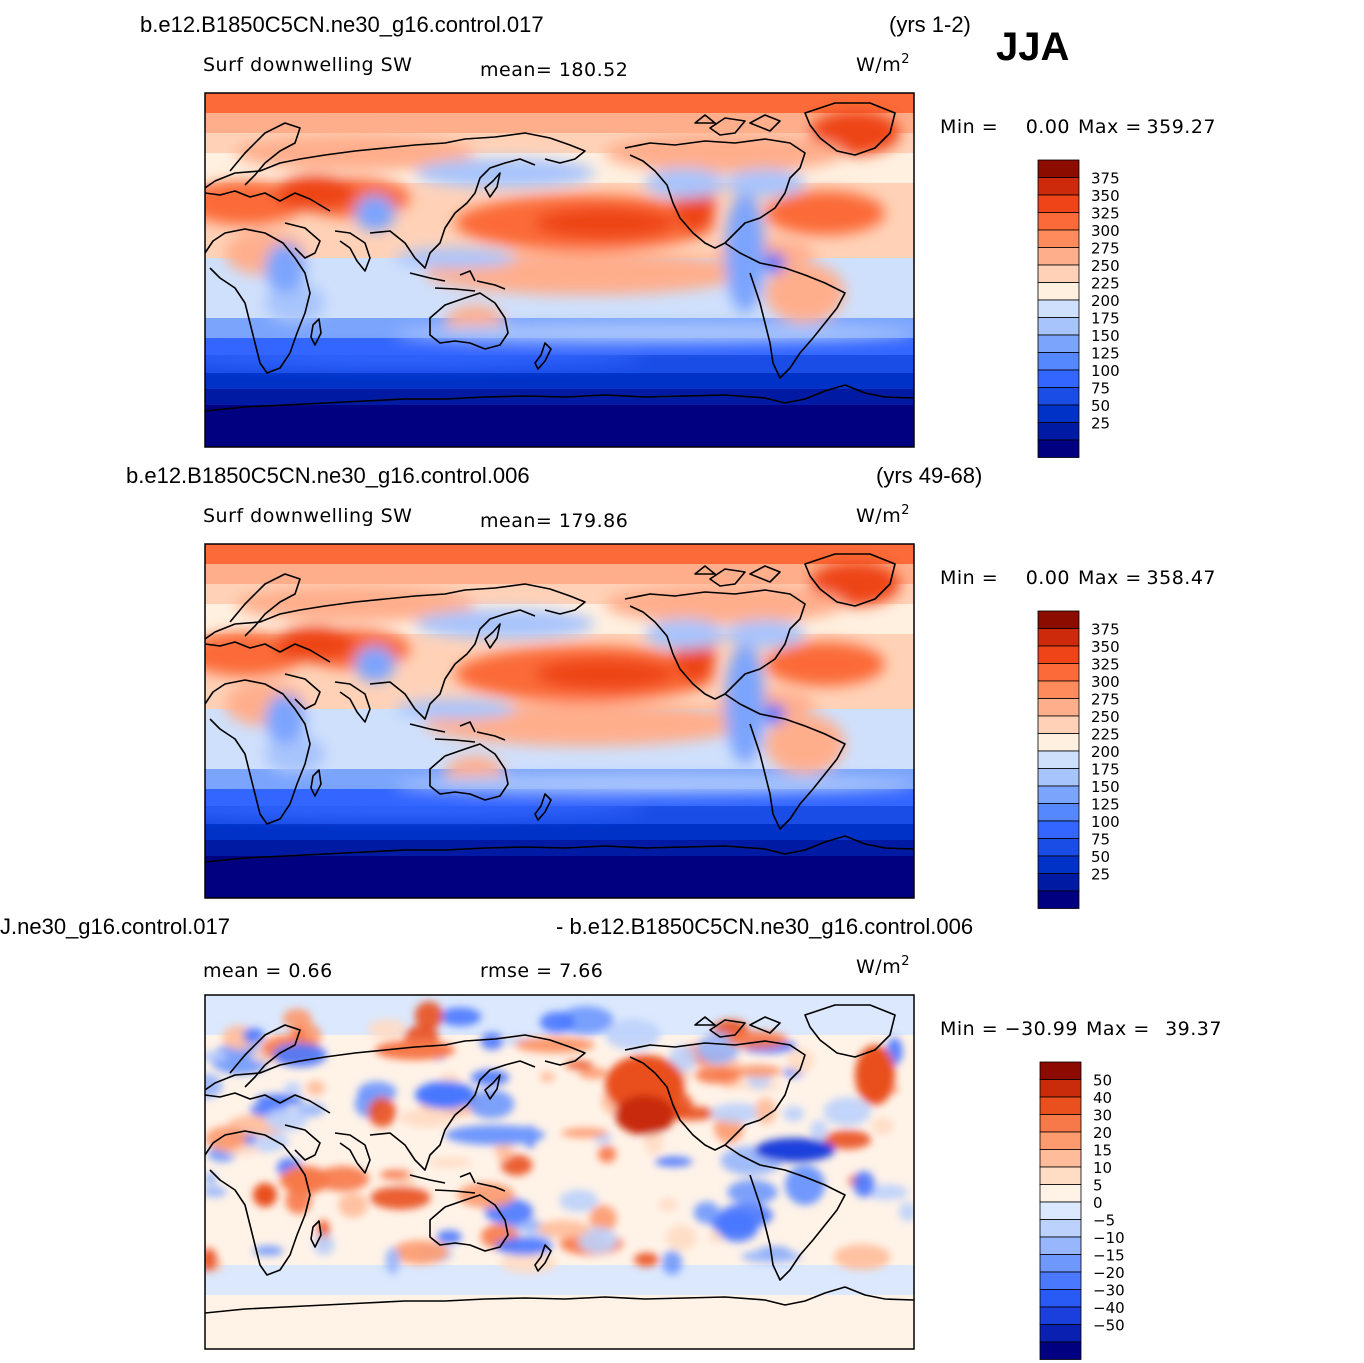  Describe the element at coordinates (1104, 1221) in the screenshot. I see `colorbar-level-label: −5` at that location.